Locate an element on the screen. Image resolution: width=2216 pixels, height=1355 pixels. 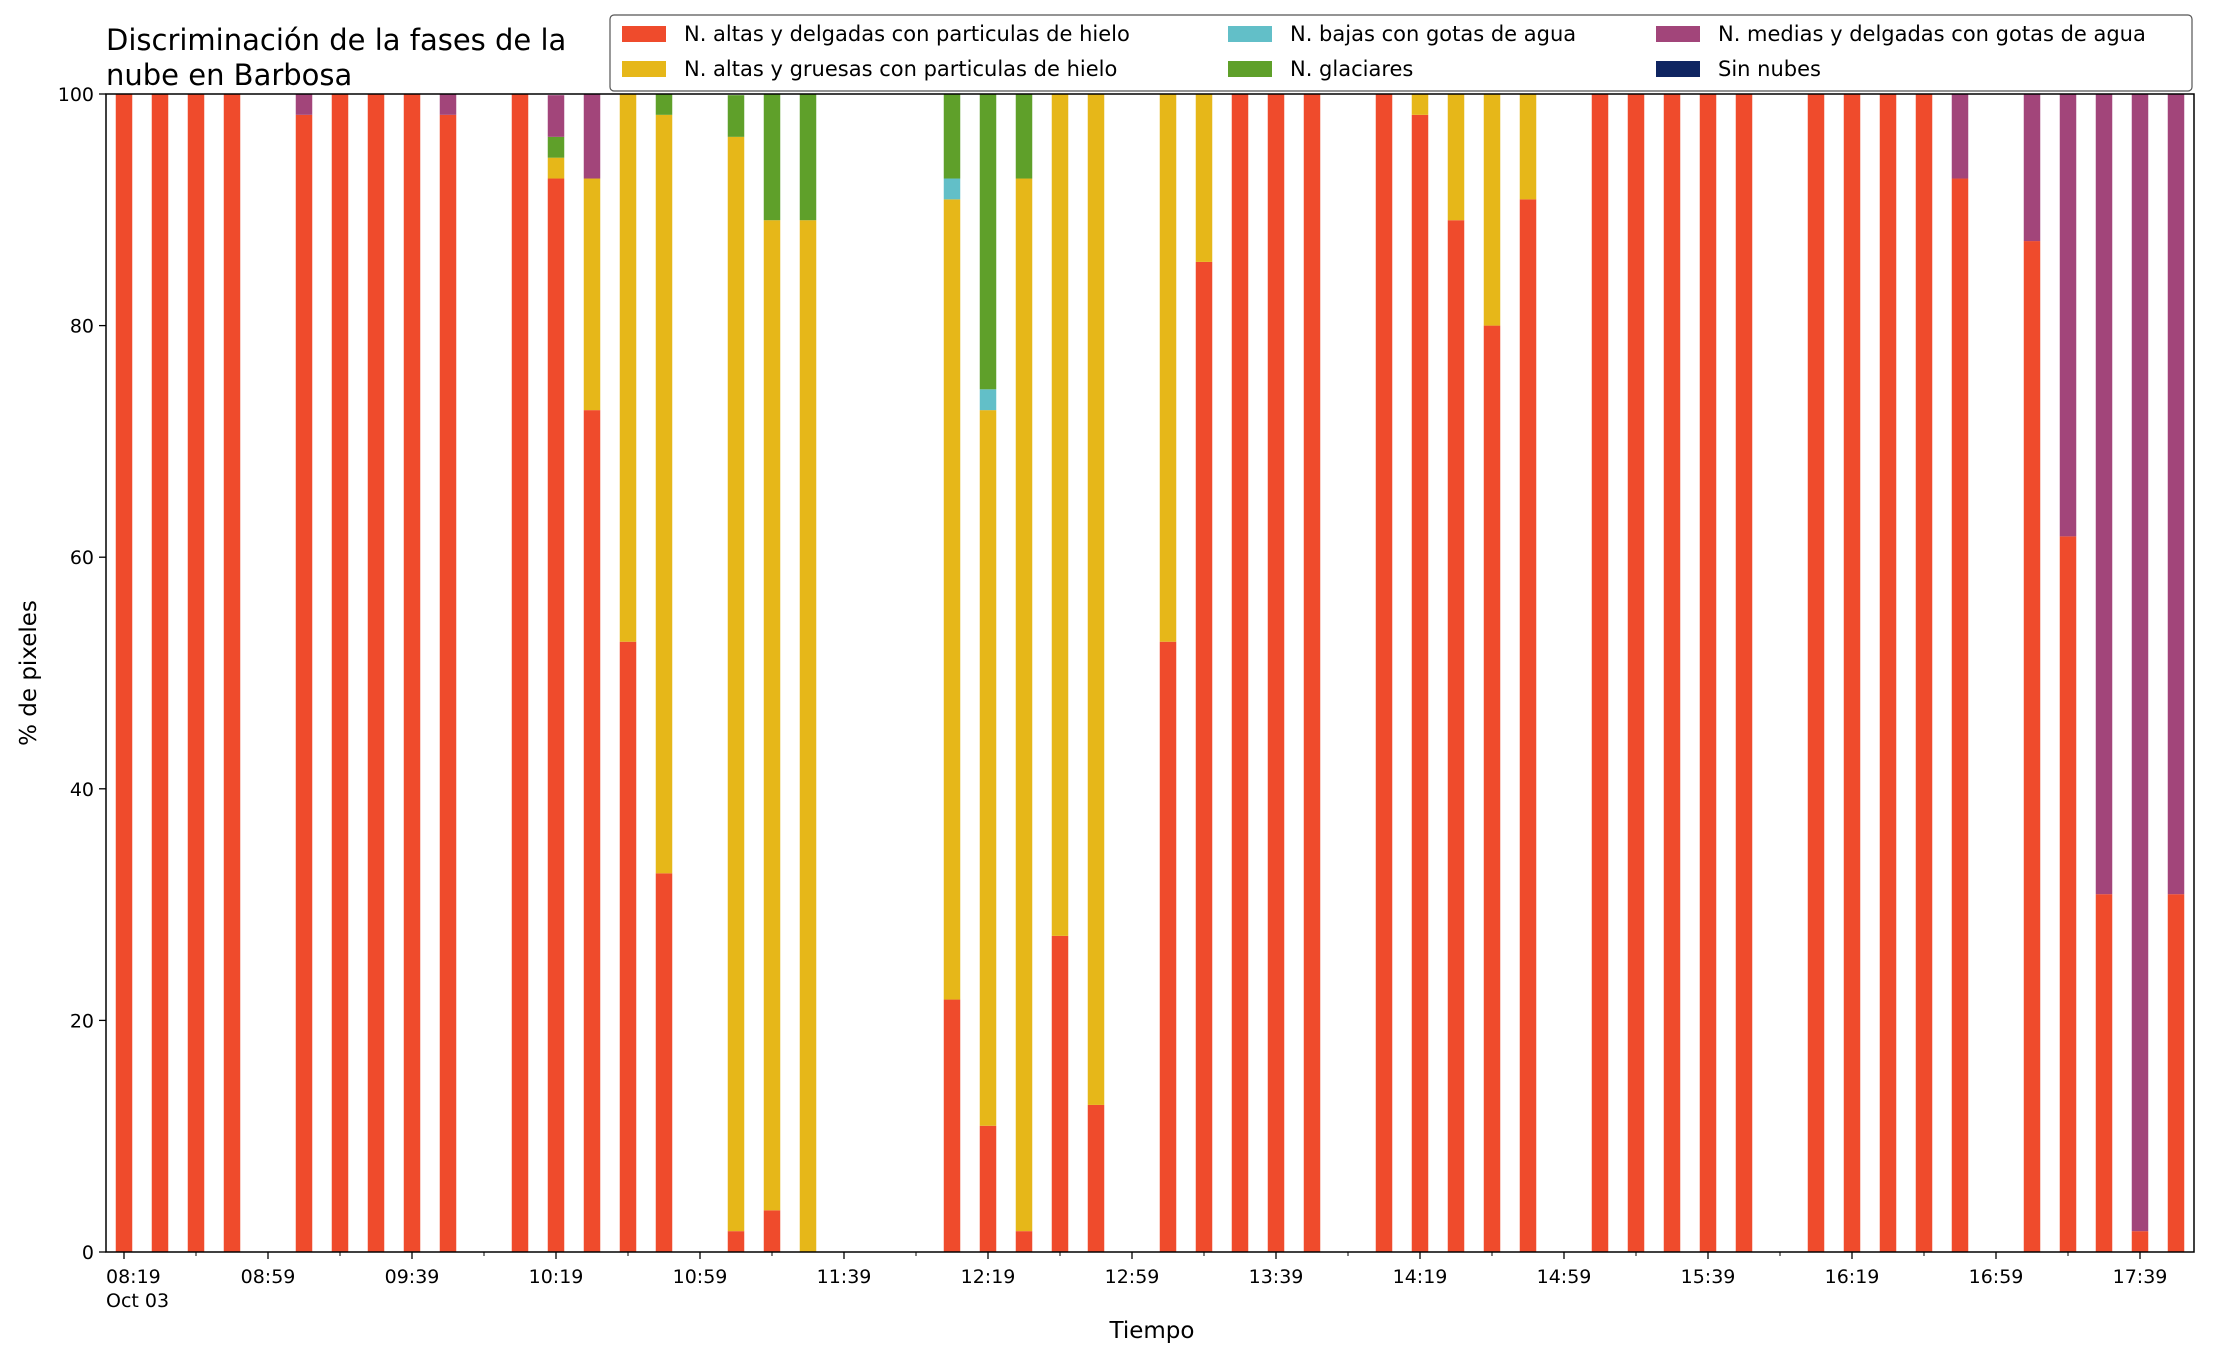
x-tick-label: 17:39 is located at coordinates (2140, 1277).